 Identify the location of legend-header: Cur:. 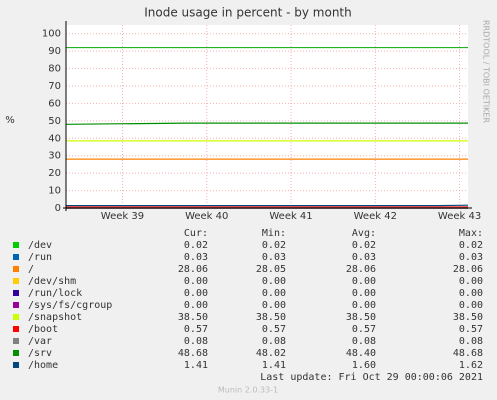
(196, 233).